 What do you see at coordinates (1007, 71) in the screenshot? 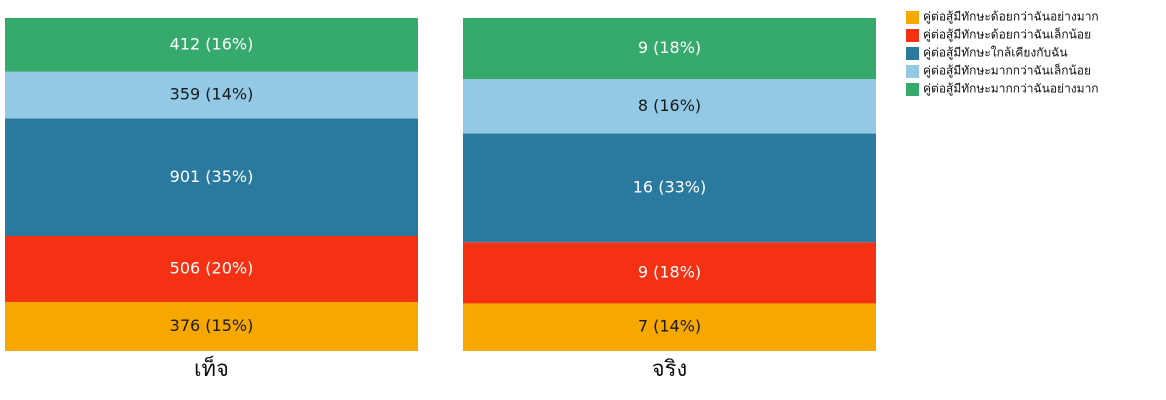
I see `legend-label: คู่ต่อสู้มีทักษะมากกว่าฉันเล็กน้อย` at bounding box center [1007, 71].